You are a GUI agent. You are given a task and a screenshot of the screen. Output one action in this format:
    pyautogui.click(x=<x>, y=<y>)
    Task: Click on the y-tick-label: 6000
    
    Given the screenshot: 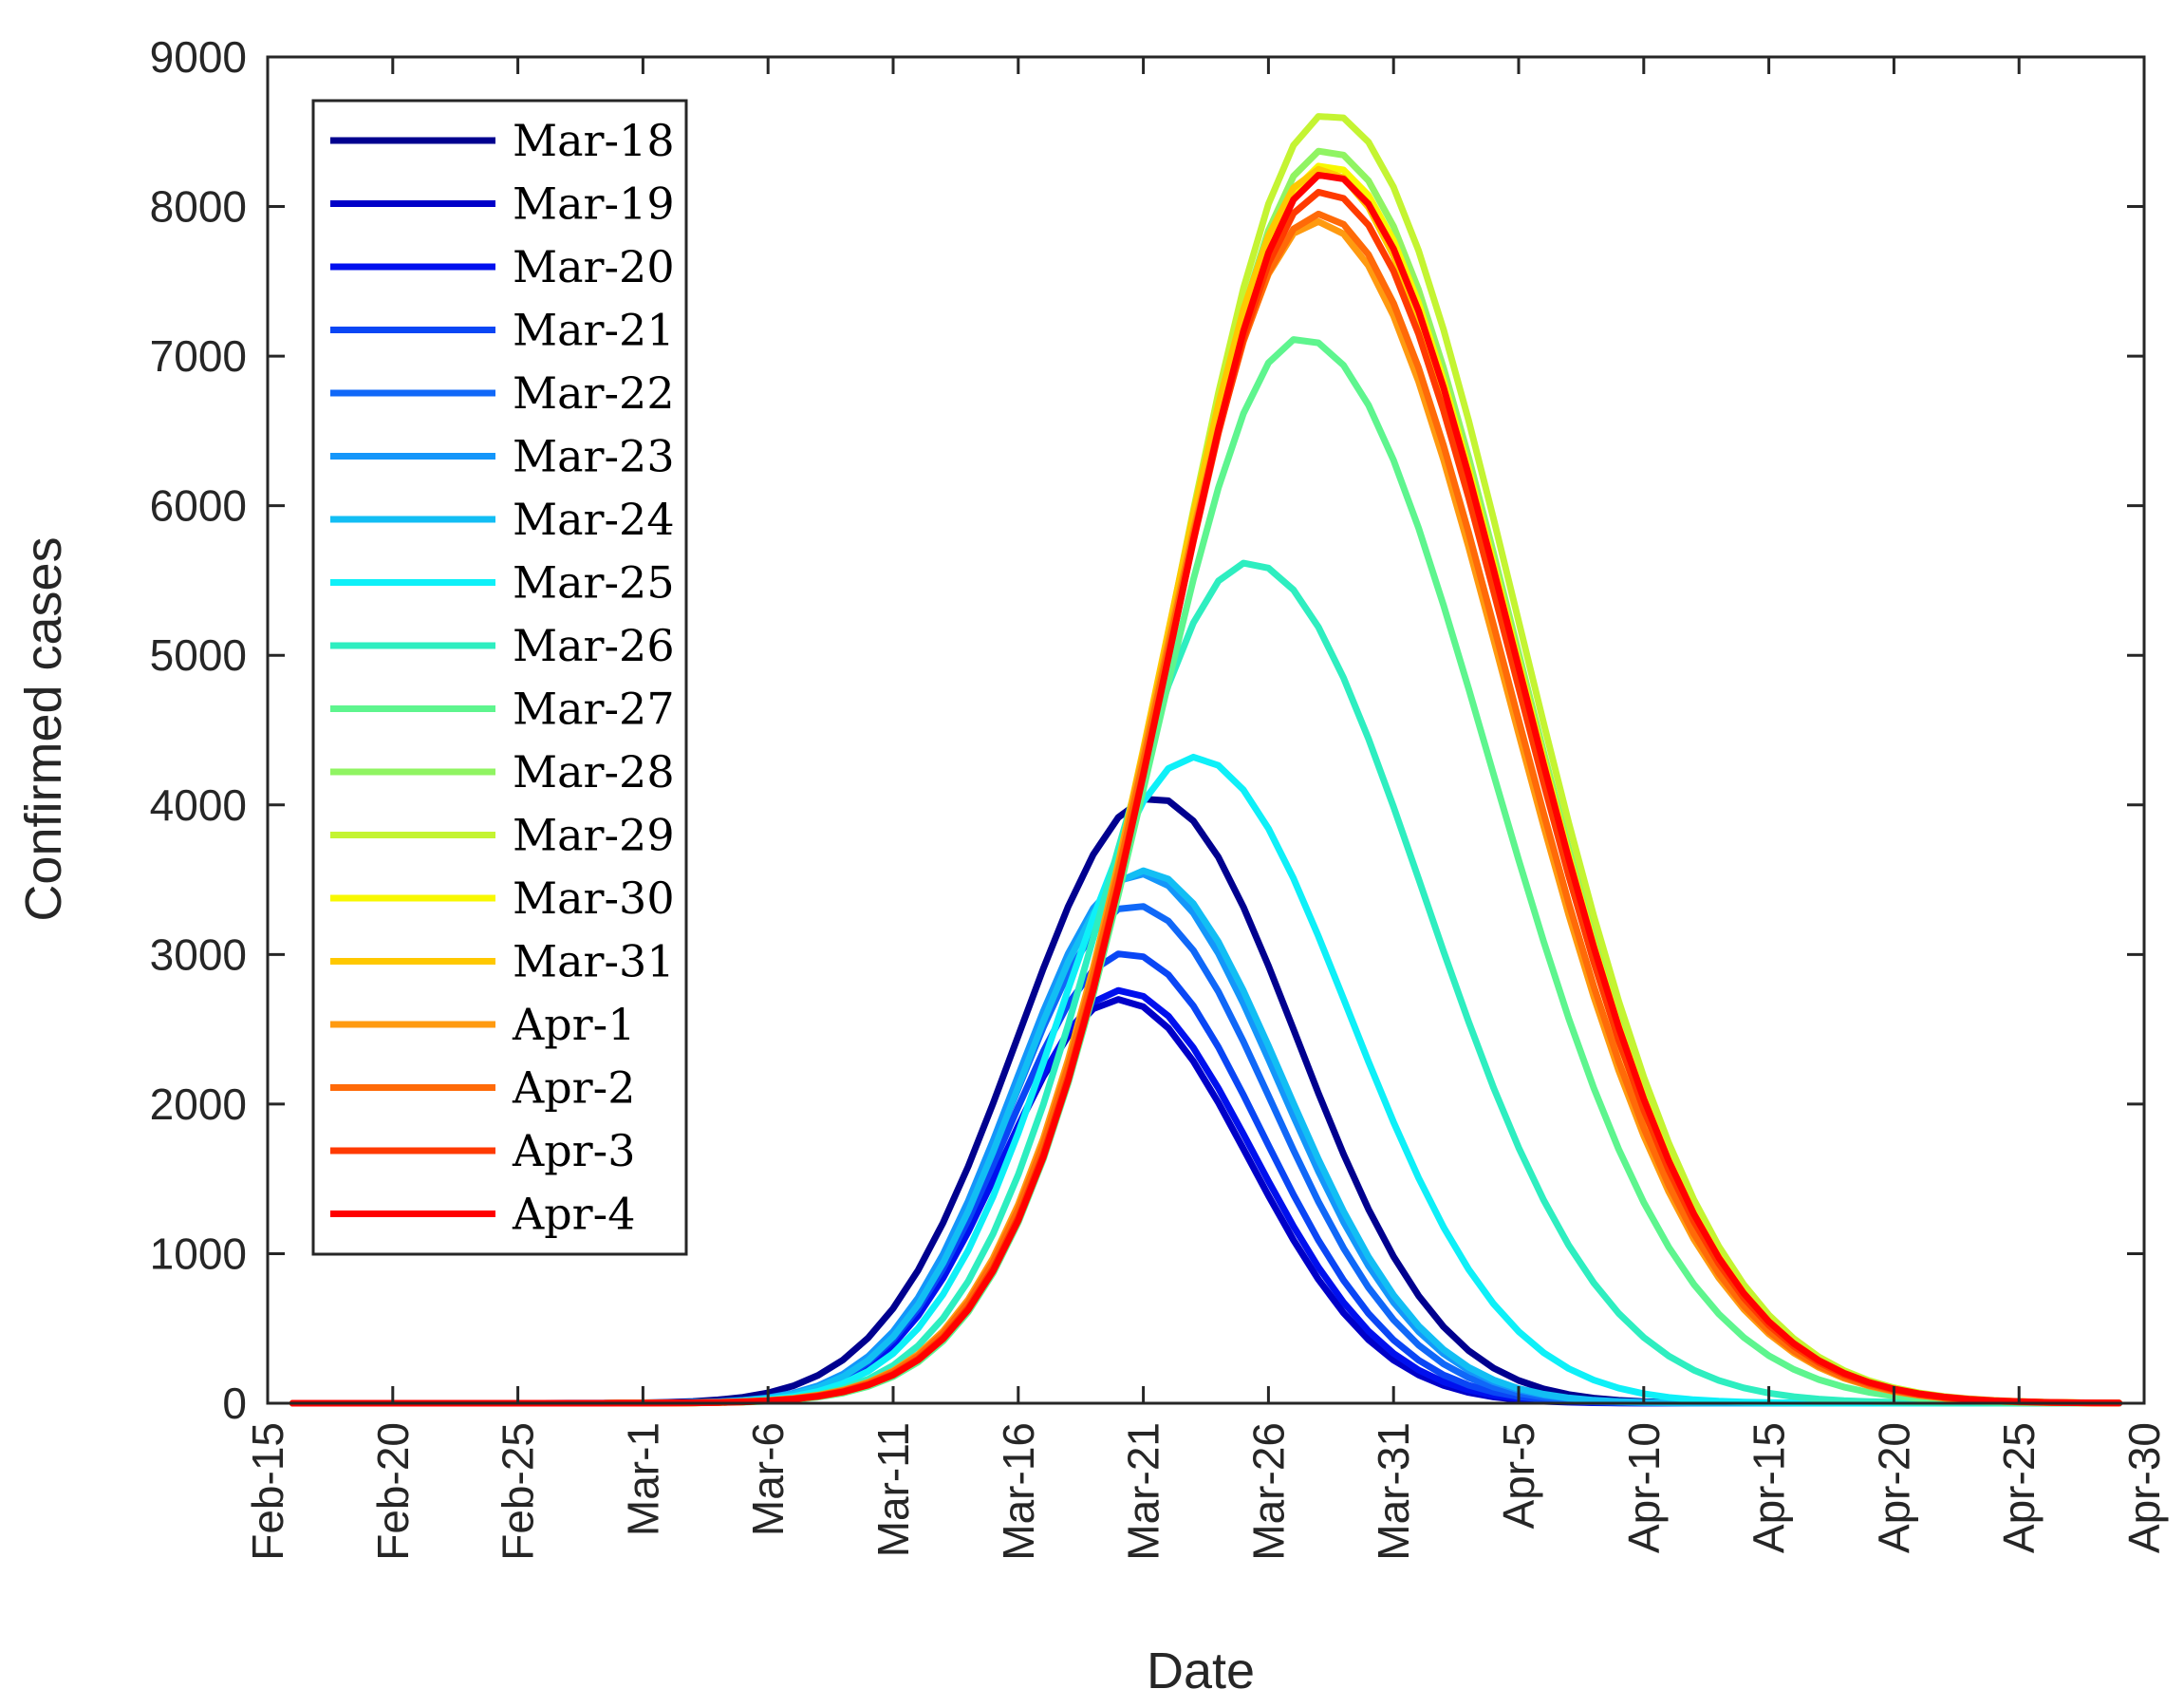 What is the action you would take?
    pyautogui.click(x=199, y=506)
    